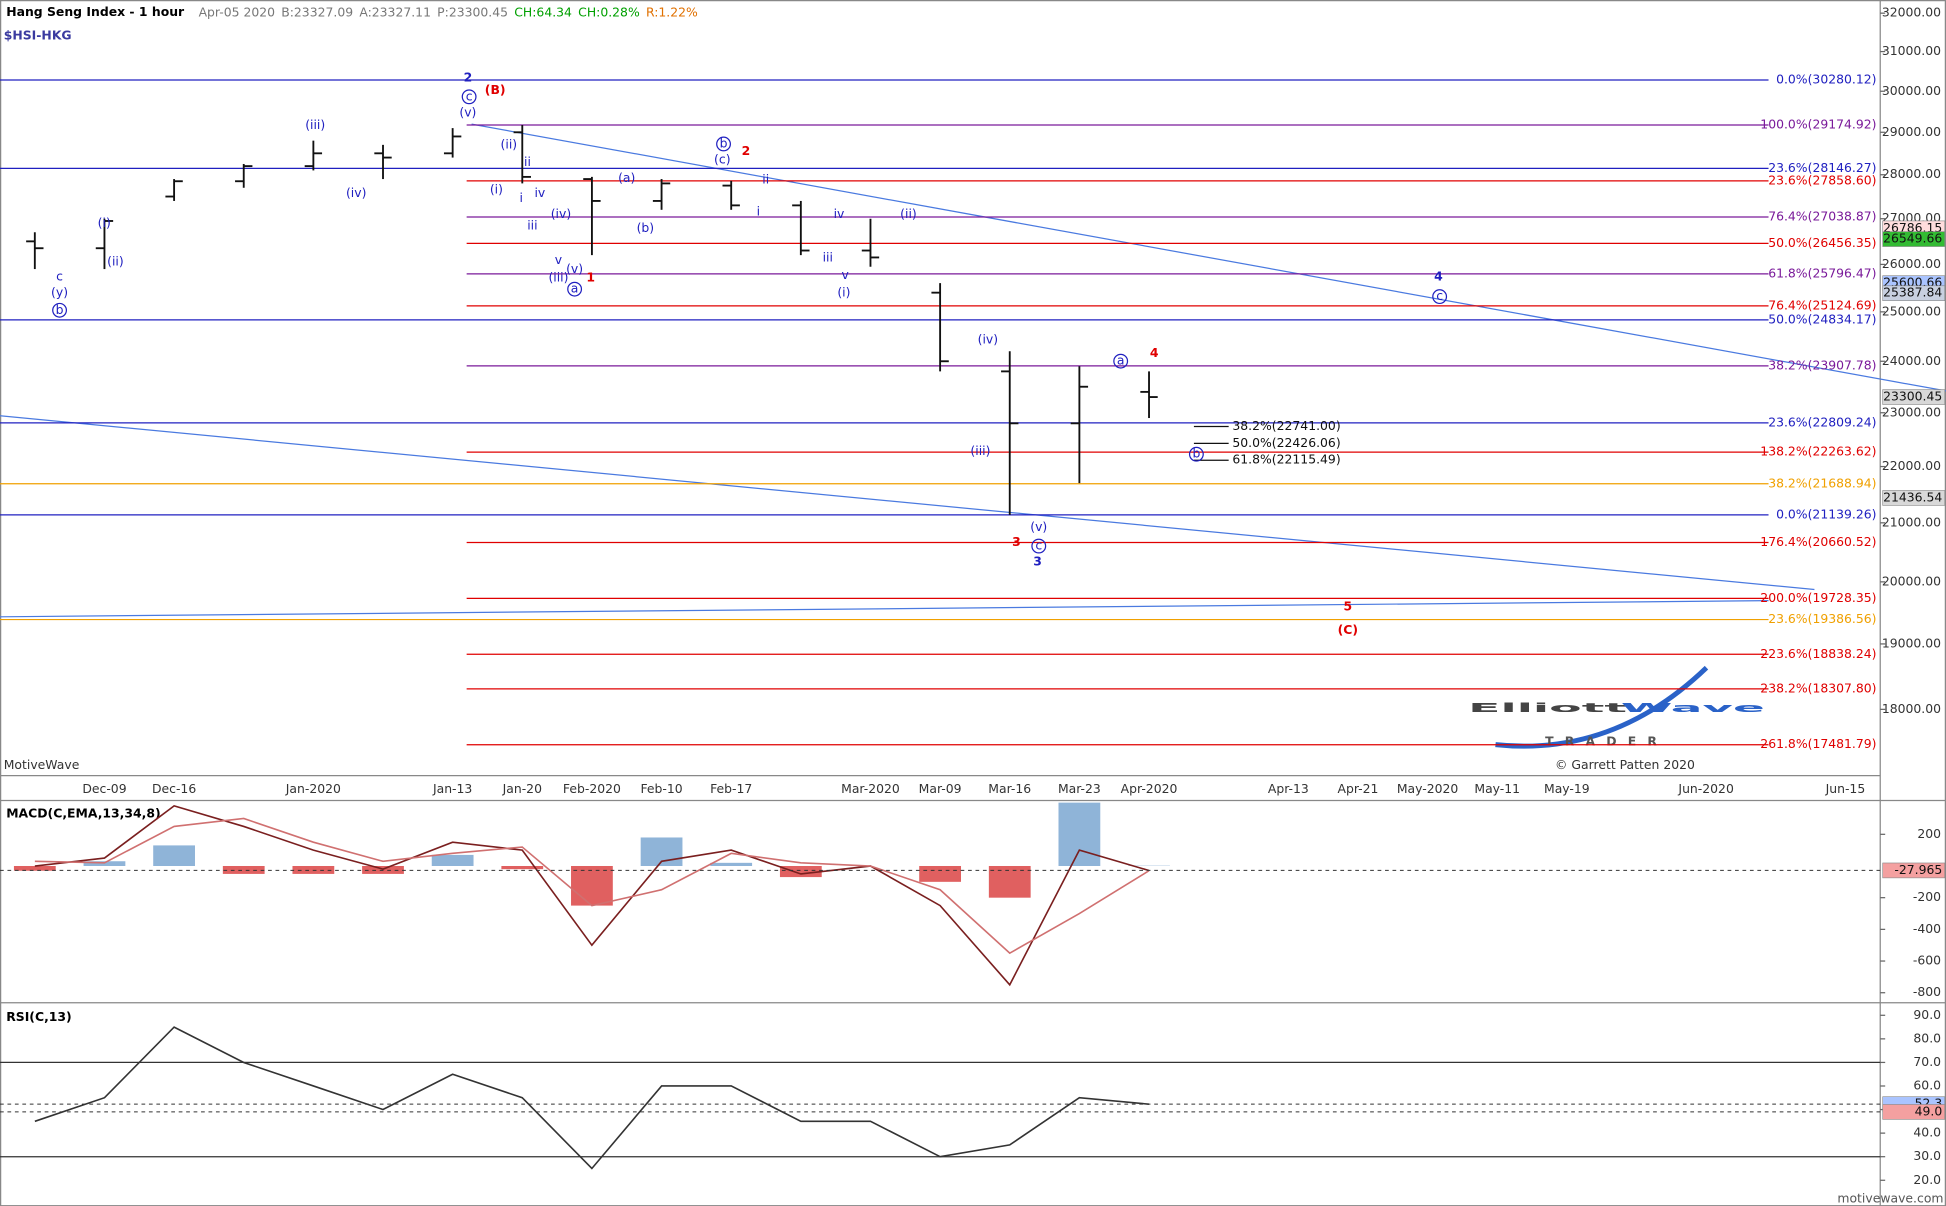 Image resolution: width=1946 pixels, height=1206 pixels. What do you see at coordinates (1912, 227) in the screenshot?
I see `value-box-label: 26786.15` at bounding box center [1912, 227].